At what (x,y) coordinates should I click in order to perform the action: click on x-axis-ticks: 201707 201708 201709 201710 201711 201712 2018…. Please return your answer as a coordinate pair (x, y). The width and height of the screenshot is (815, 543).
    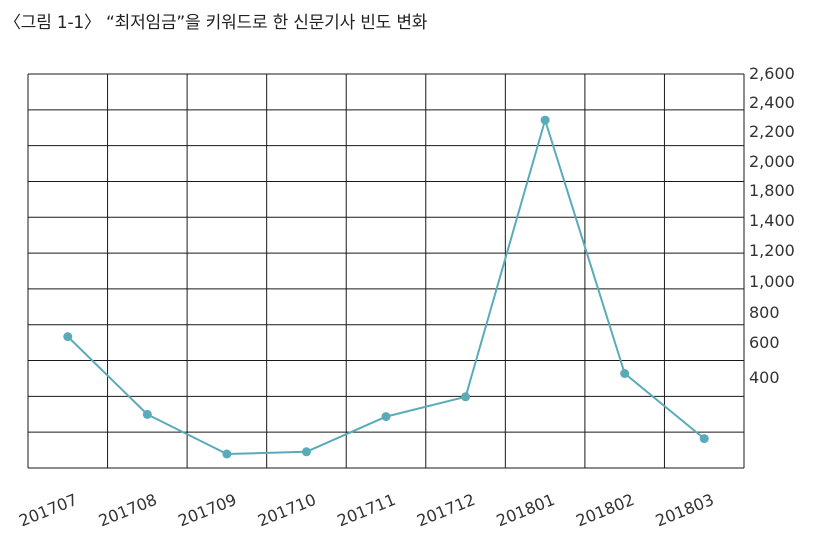
    Looking at the image, I should click on (366, 510).